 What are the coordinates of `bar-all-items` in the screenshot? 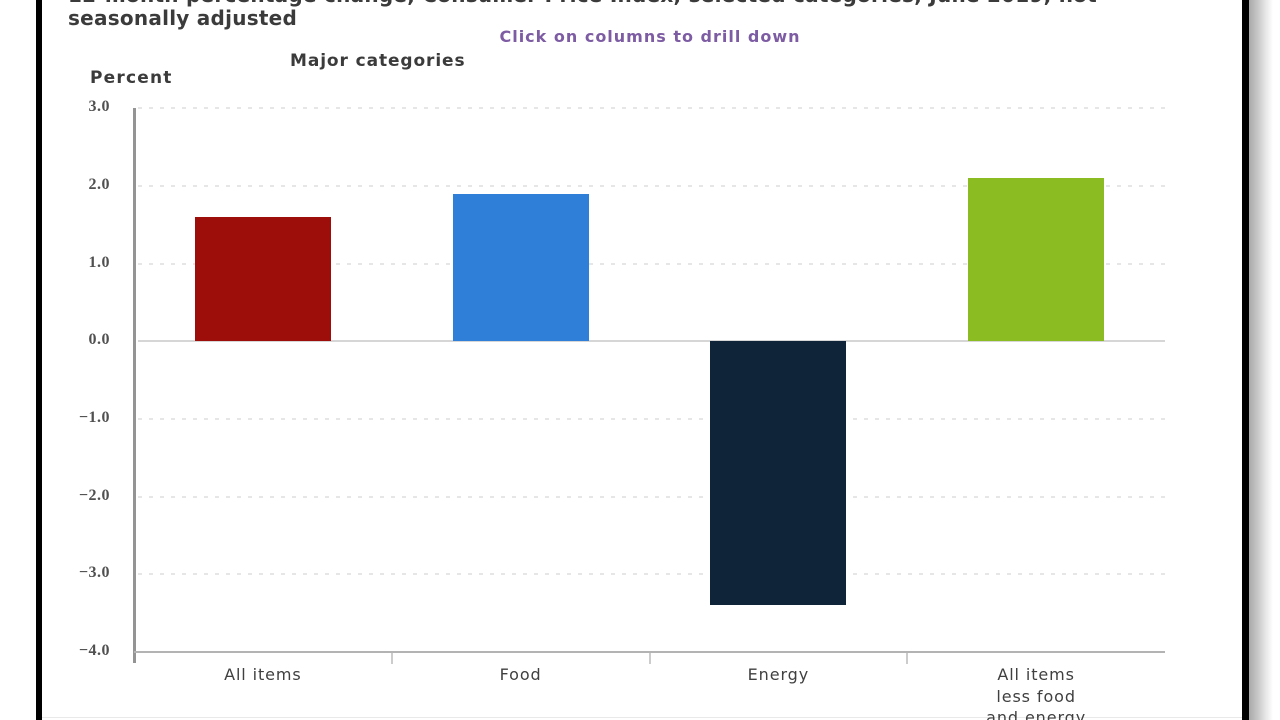 It's located at (262, 279).